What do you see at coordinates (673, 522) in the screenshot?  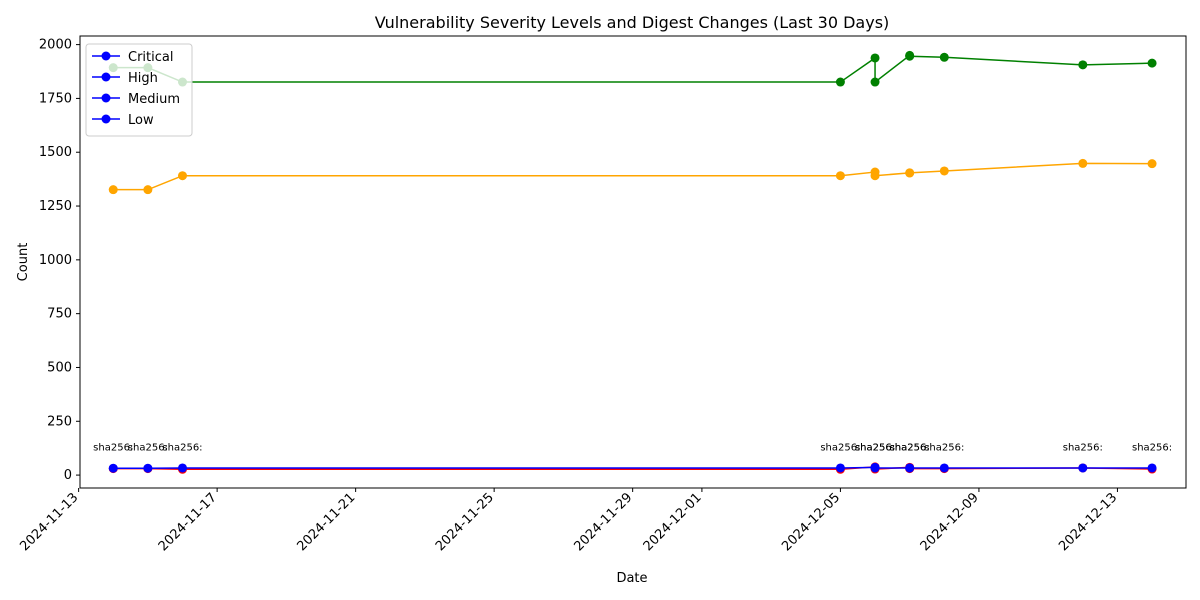 I see `x-tick-label: 2024-12-01` at bounding box center [673, 522].